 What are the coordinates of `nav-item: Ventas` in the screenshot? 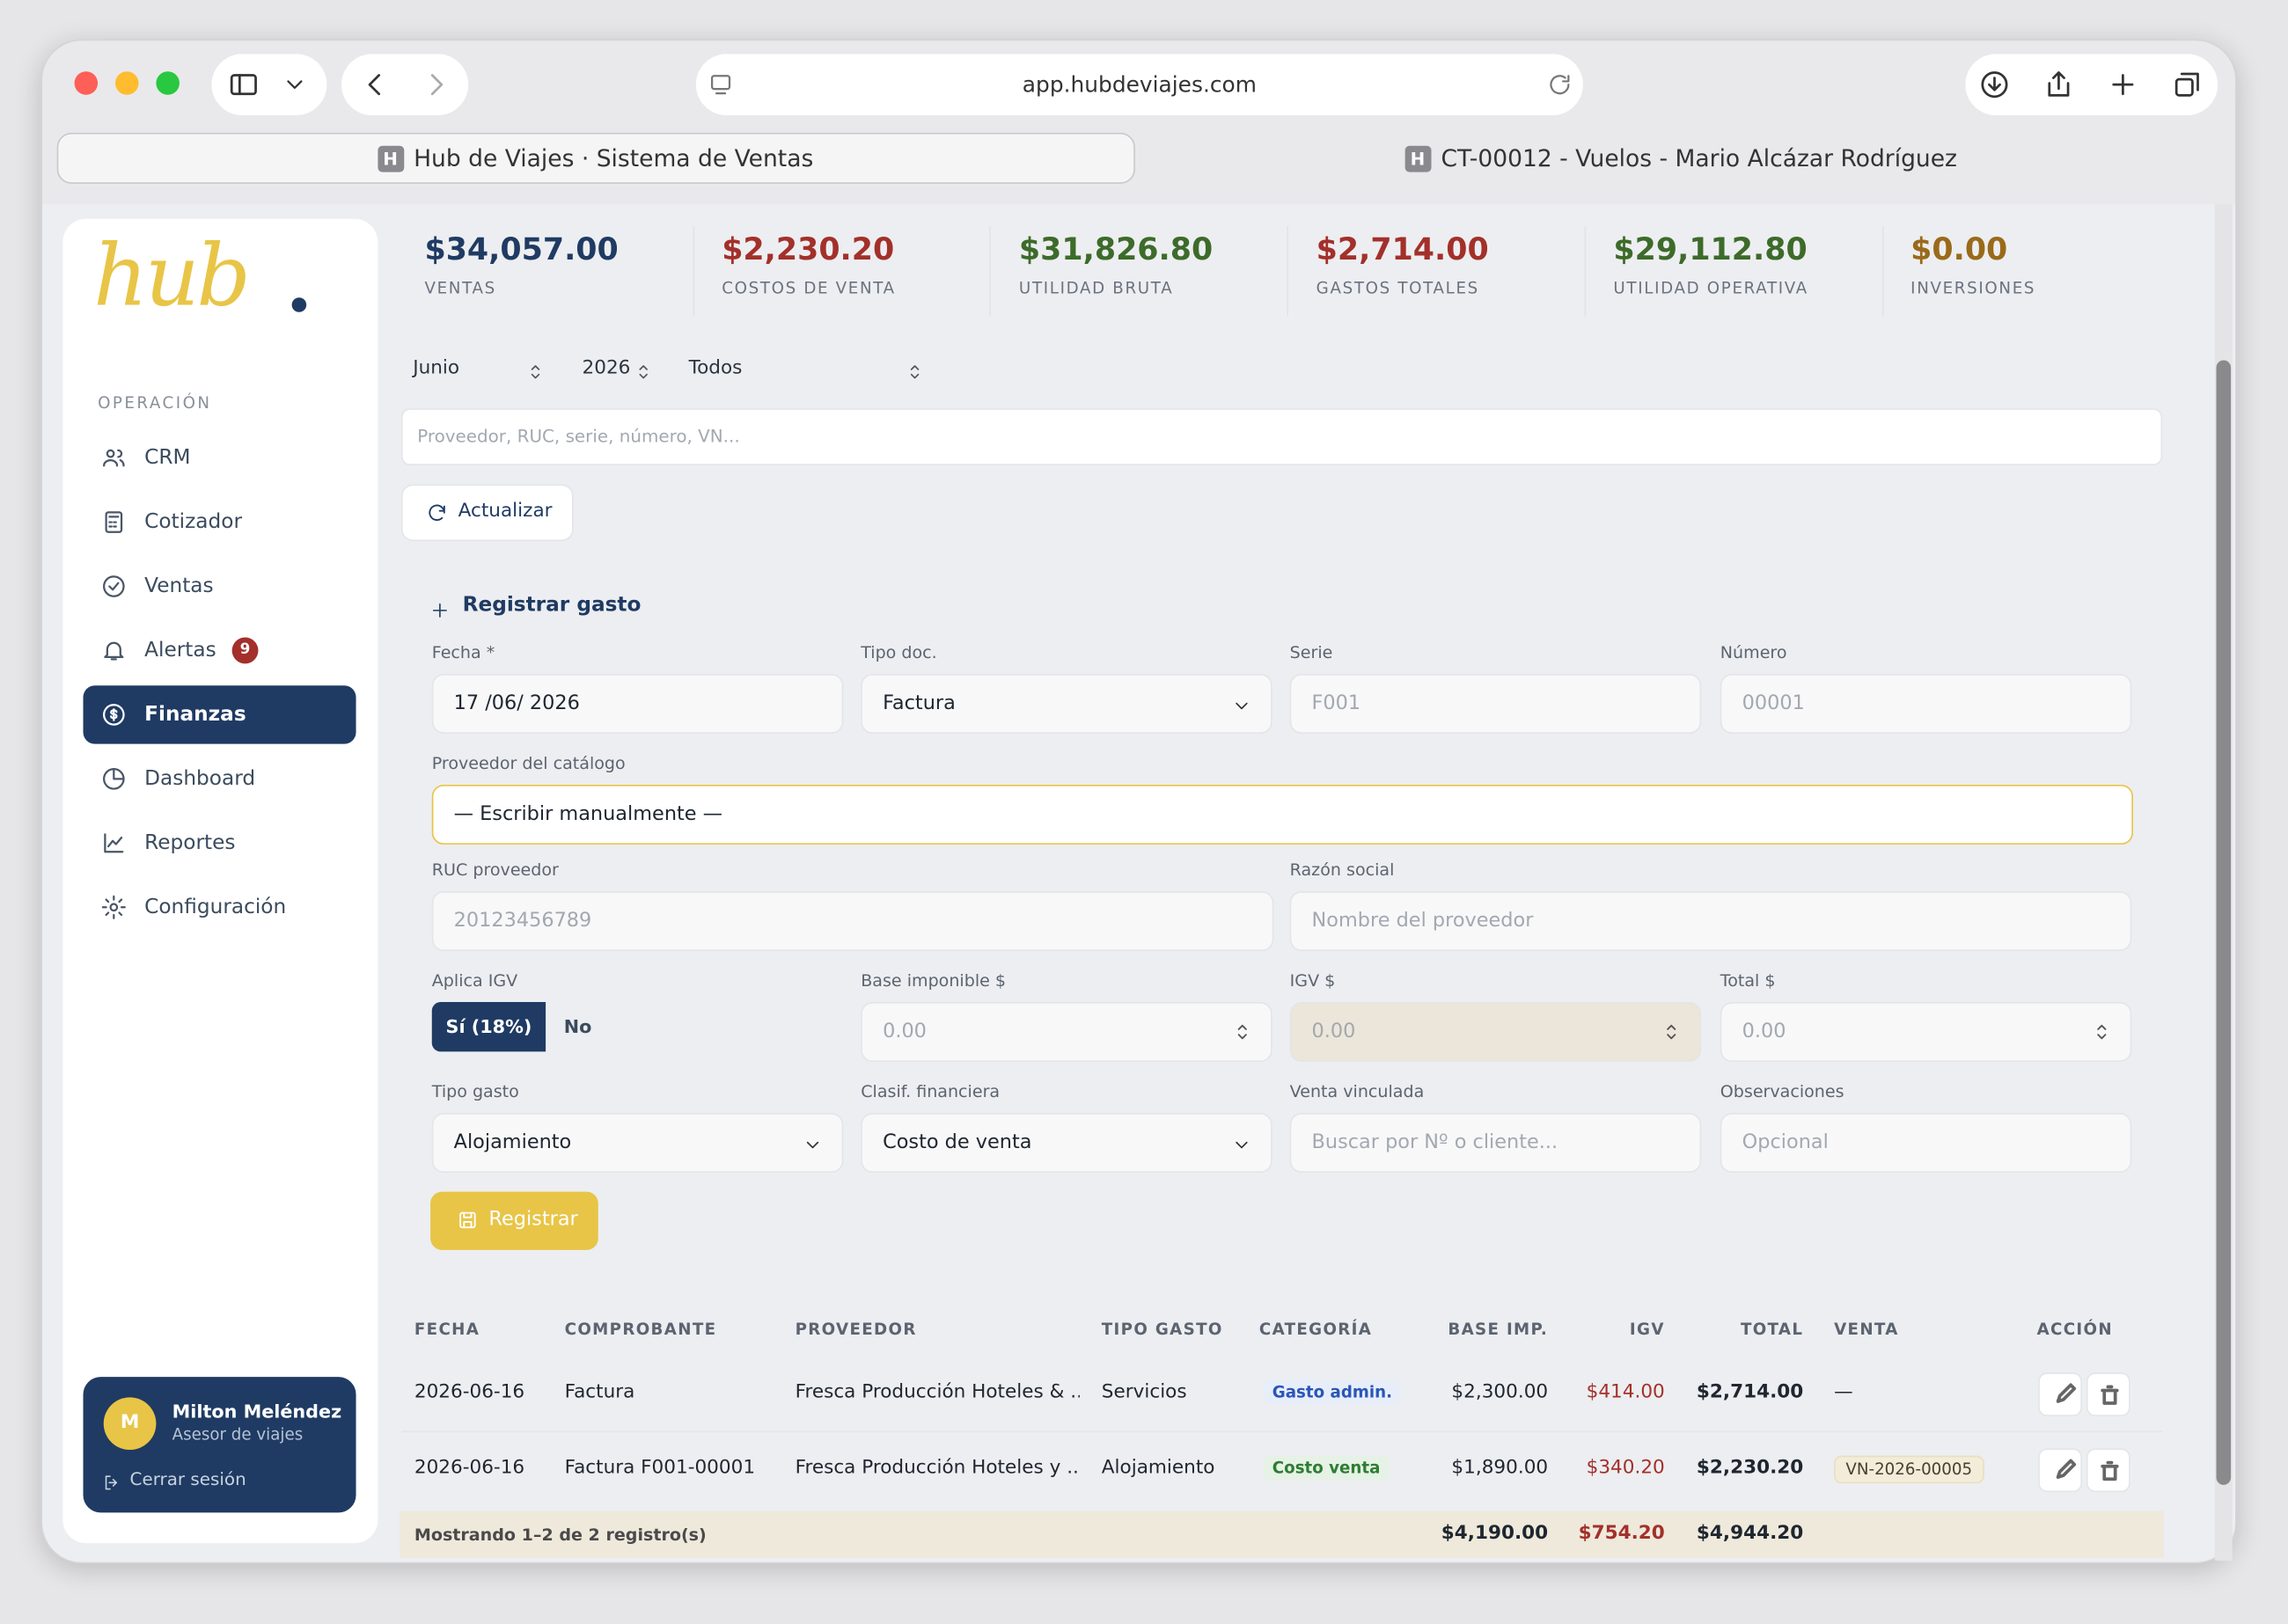 It's located at (179, 586).